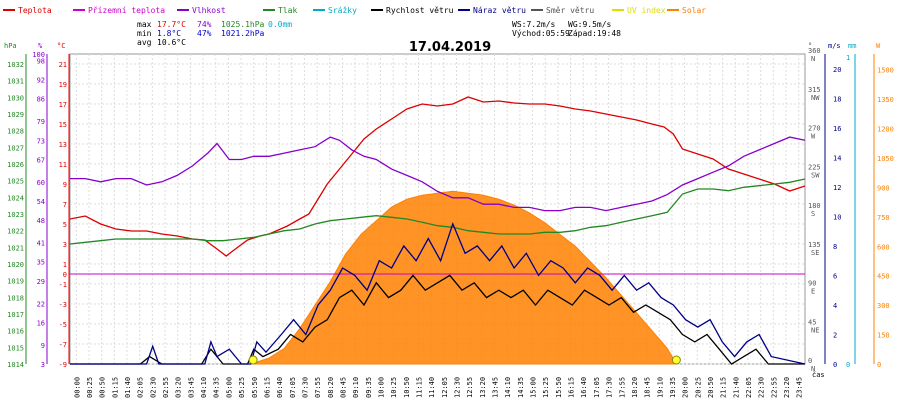 Image resolution: width=900 pixels, height=400 pixels. I want to click on legend-label-2: Vlhkost, so click(209, 10).